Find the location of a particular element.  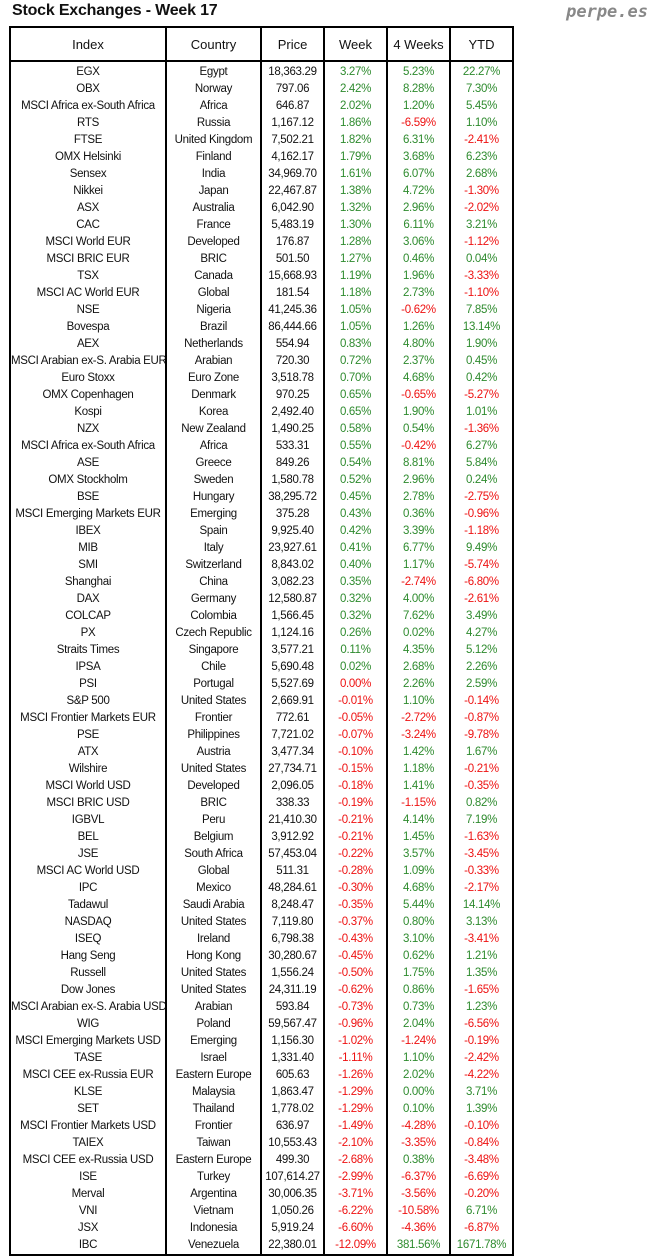

4-weeks-cell: -0.65% is located at coordinates (418, 395).